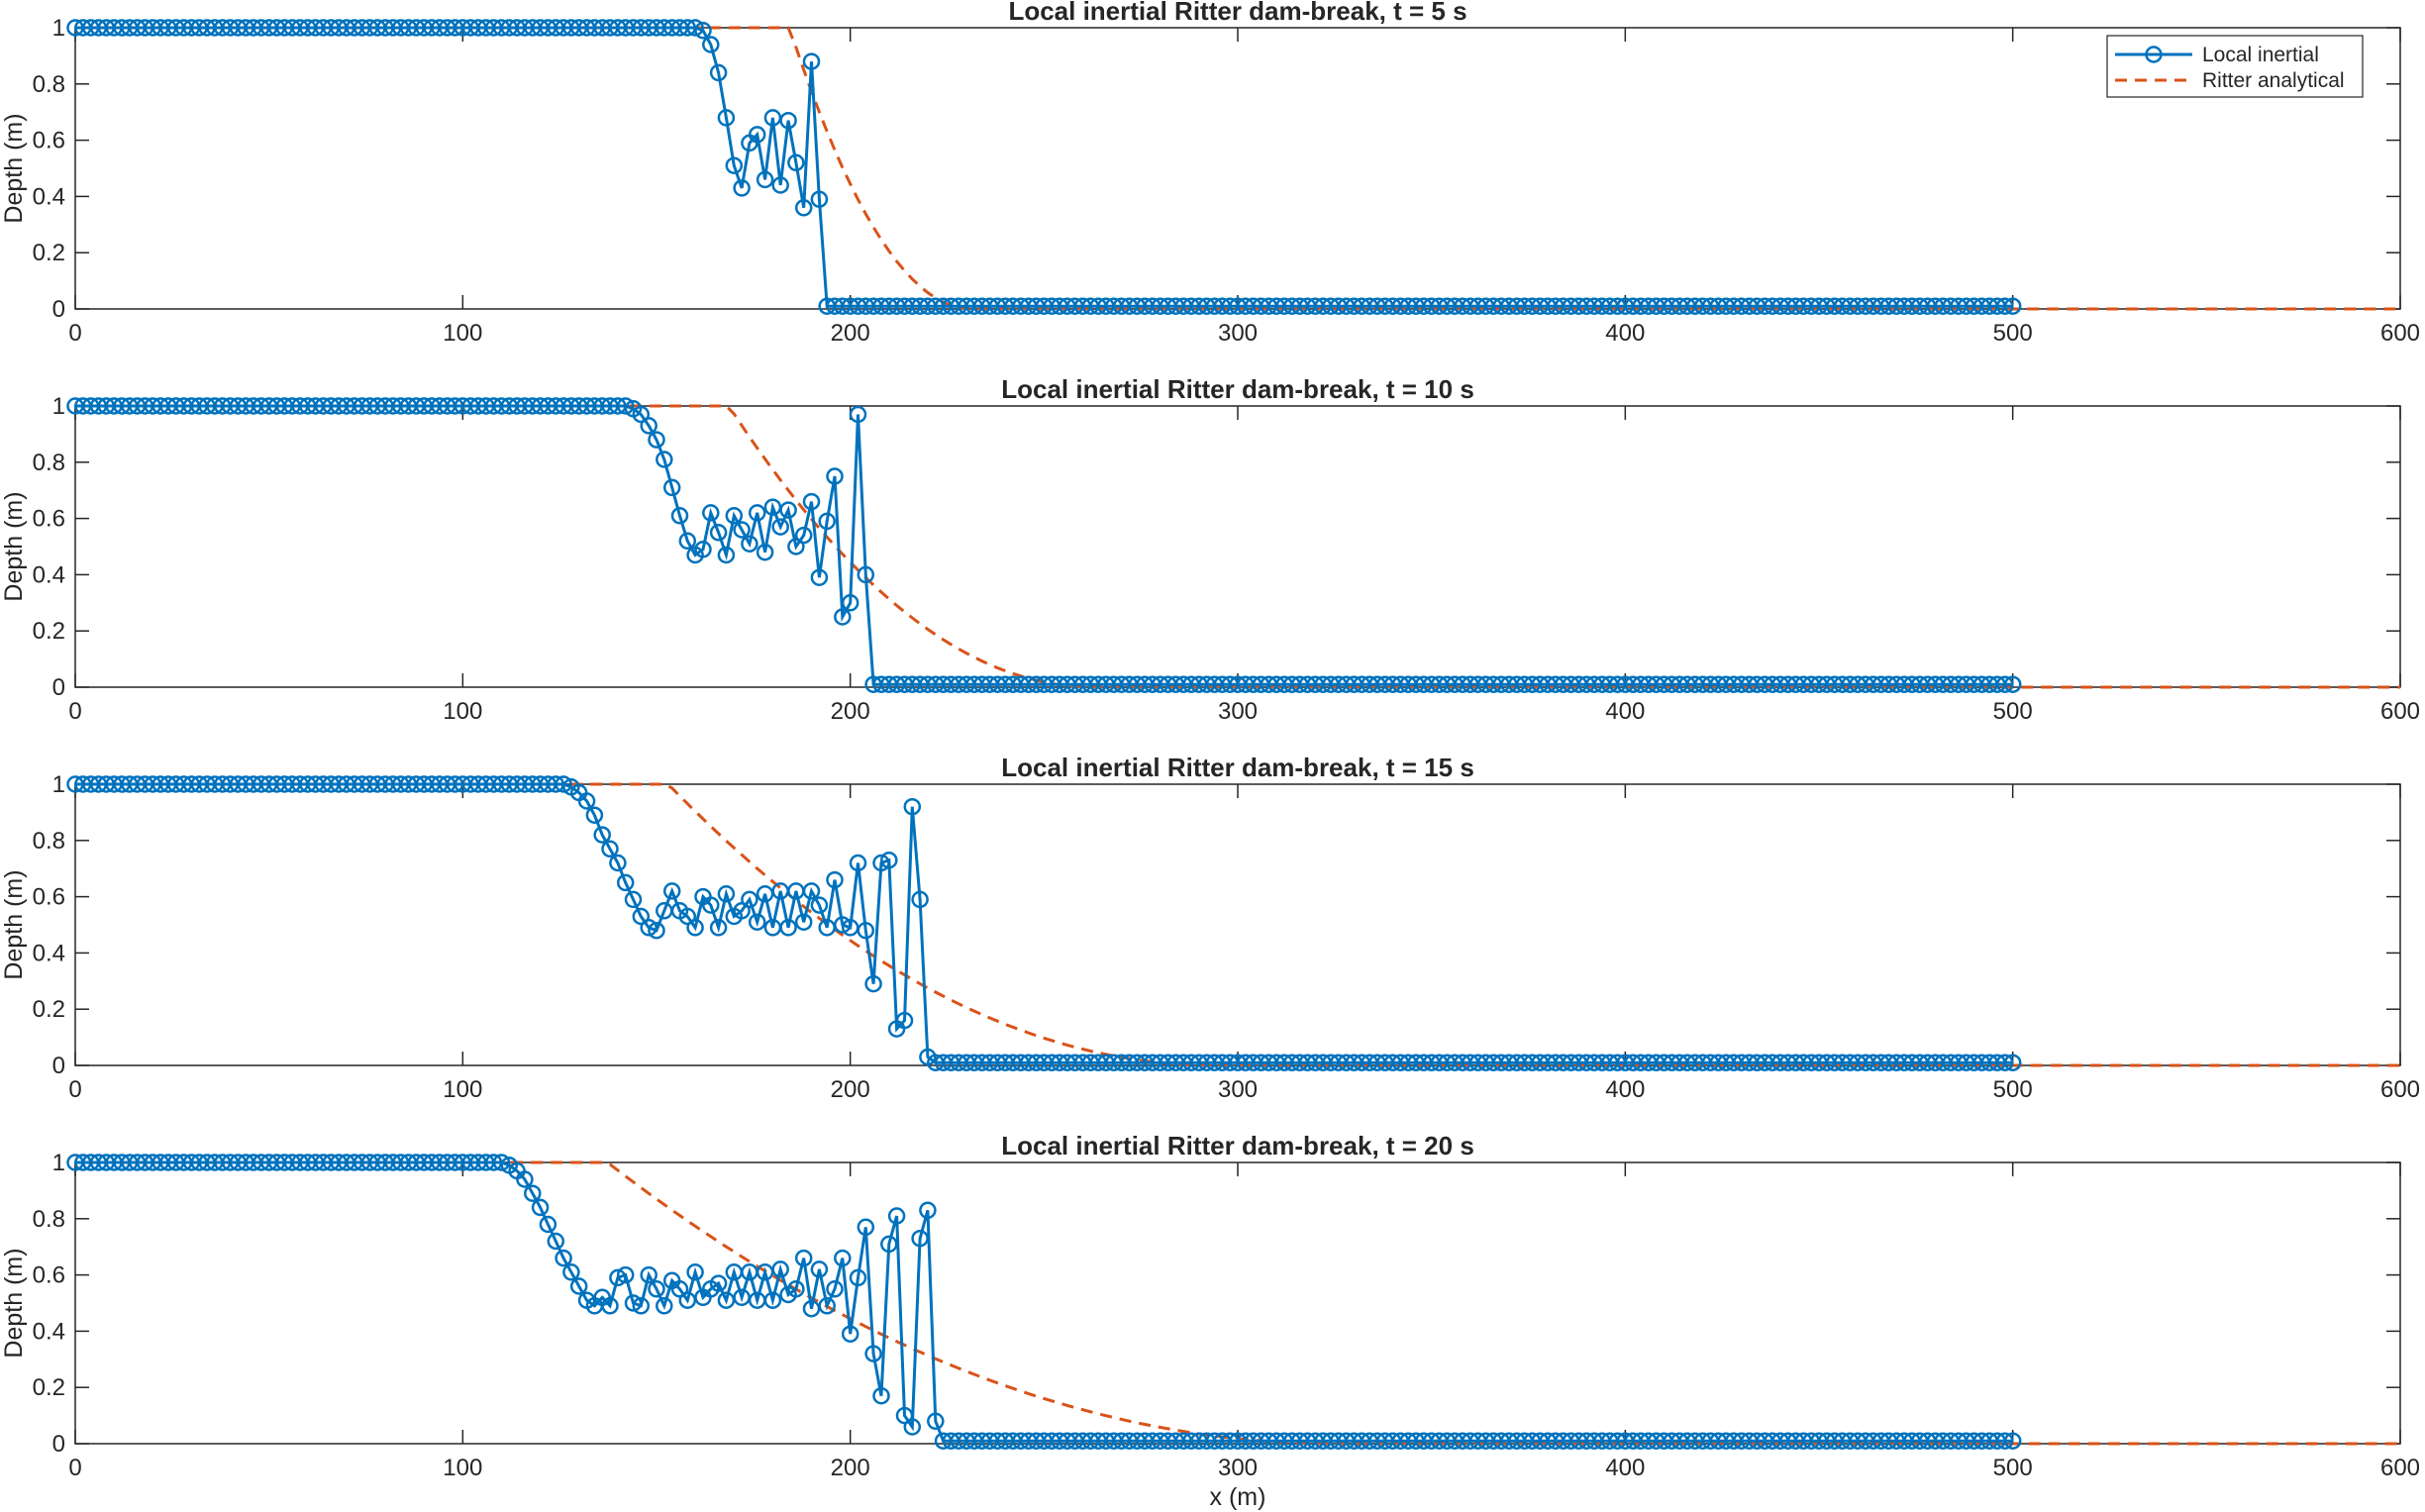 The image size is (2425, 1512). Describe the element at coordinates (851, 711) in the screenshot. I see `x-tick-label: 200` at that location.